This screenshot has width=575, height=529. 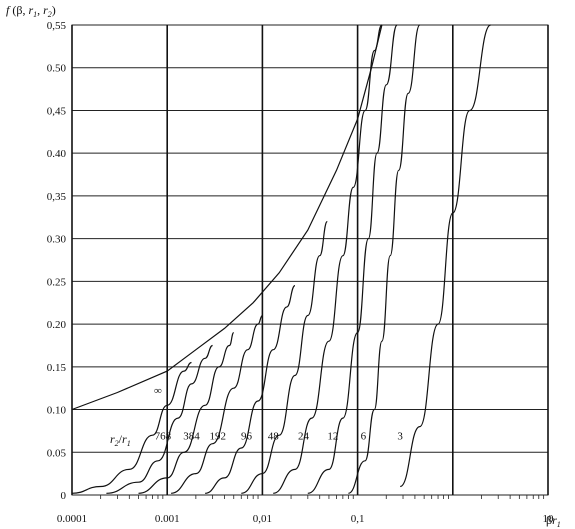 I want to click on curve-label-384: 384, so click(x=191, y=436).